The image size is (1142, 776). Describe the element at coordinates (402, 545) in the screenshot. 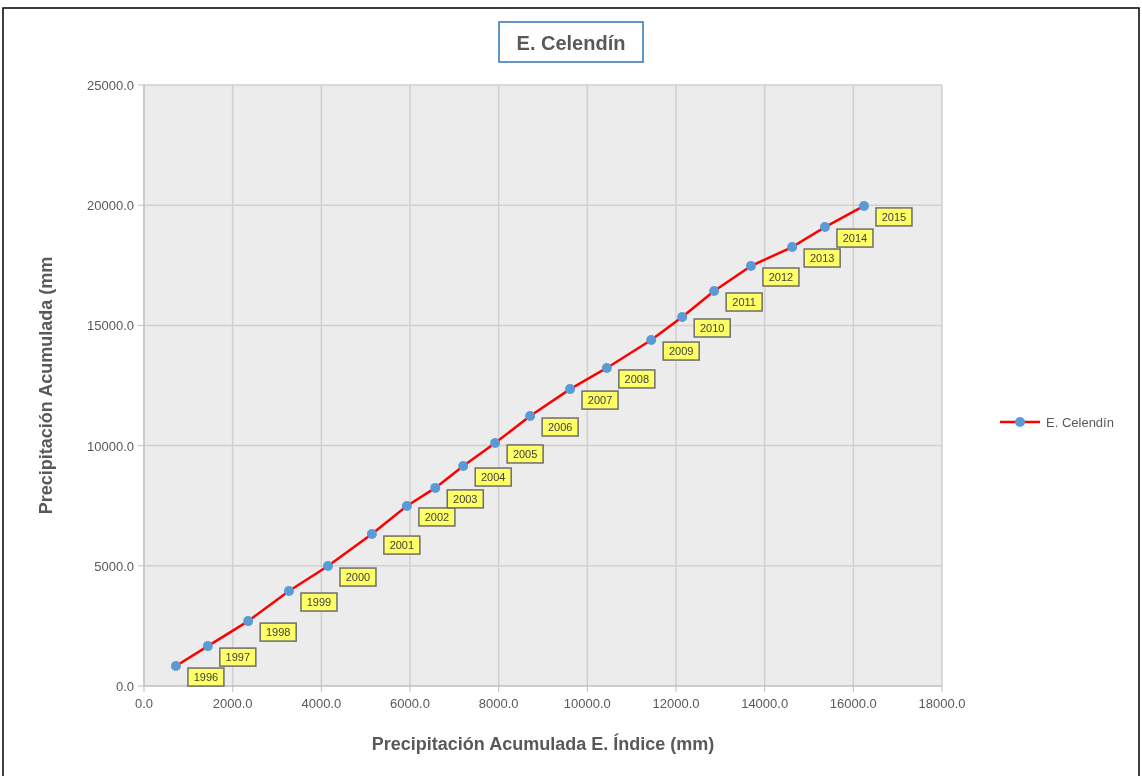

I see `annotation: 2001` at that location.